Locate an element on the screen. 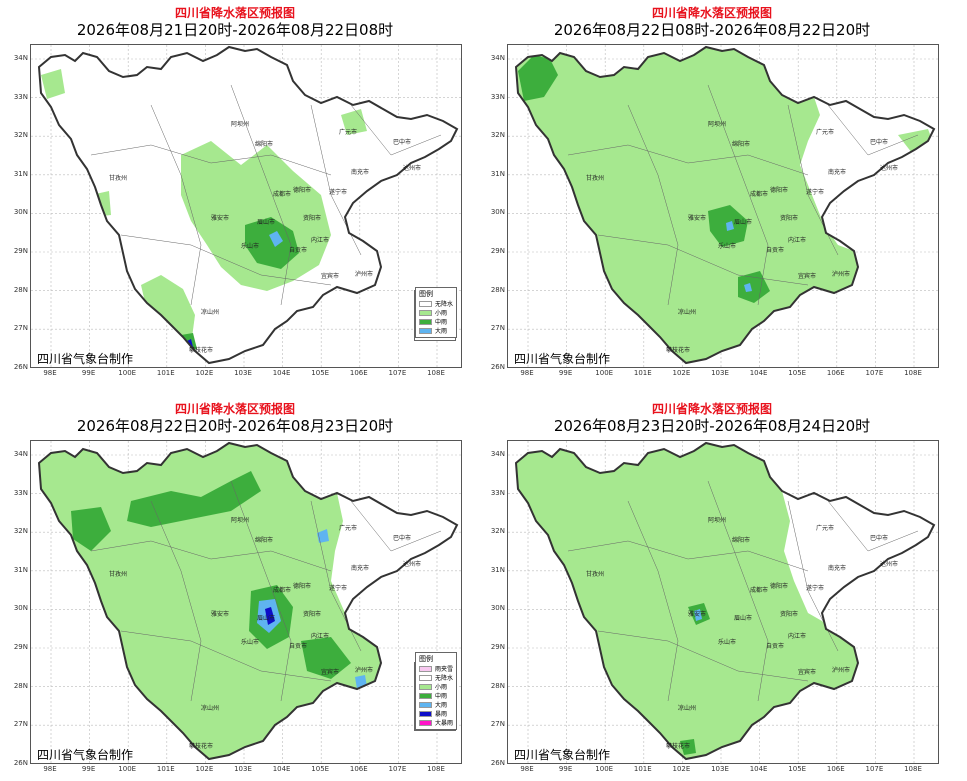  latitude-label: 32N is located at coordinates (497, 531).